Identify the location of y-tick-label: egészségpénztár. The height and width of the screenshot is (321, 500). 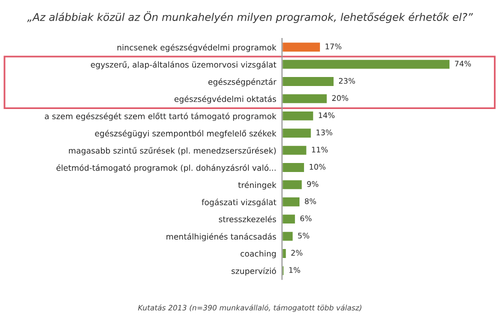
(242, 82).